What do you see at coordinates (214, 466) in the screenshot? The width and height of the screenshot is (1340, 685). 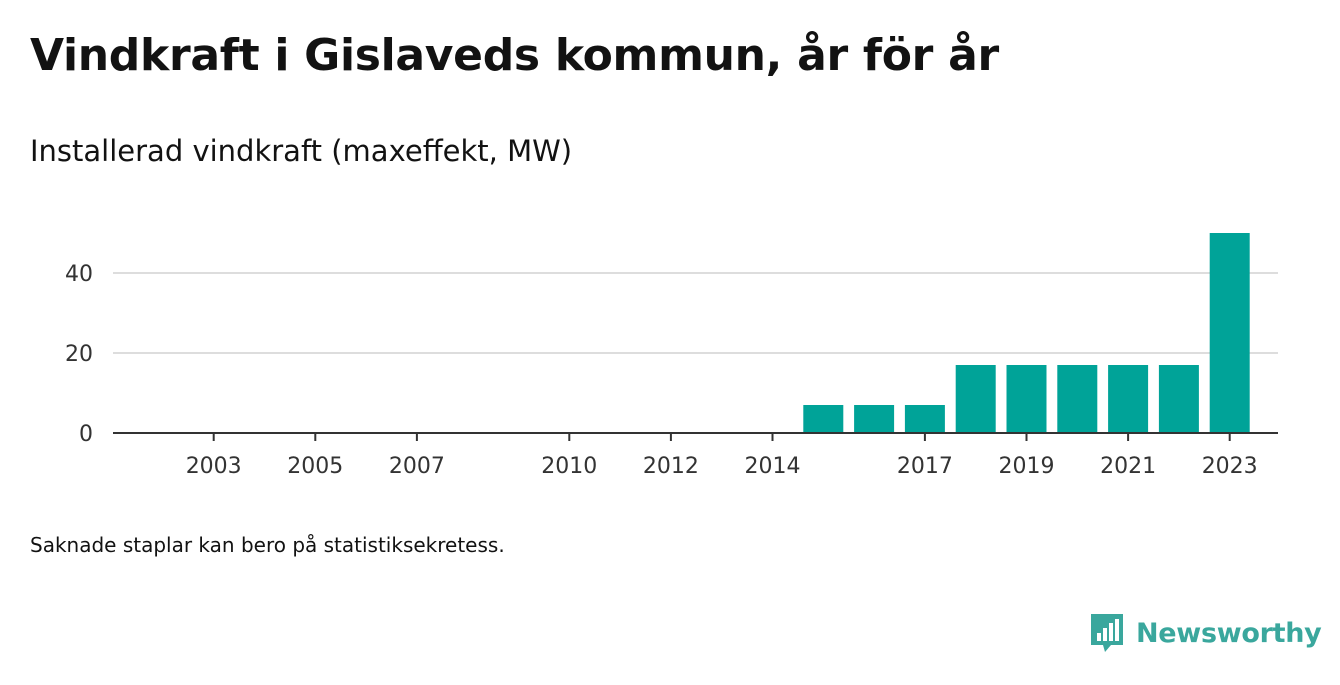 I see `x-tick-label: 2003` at bounding box center [214, 466].